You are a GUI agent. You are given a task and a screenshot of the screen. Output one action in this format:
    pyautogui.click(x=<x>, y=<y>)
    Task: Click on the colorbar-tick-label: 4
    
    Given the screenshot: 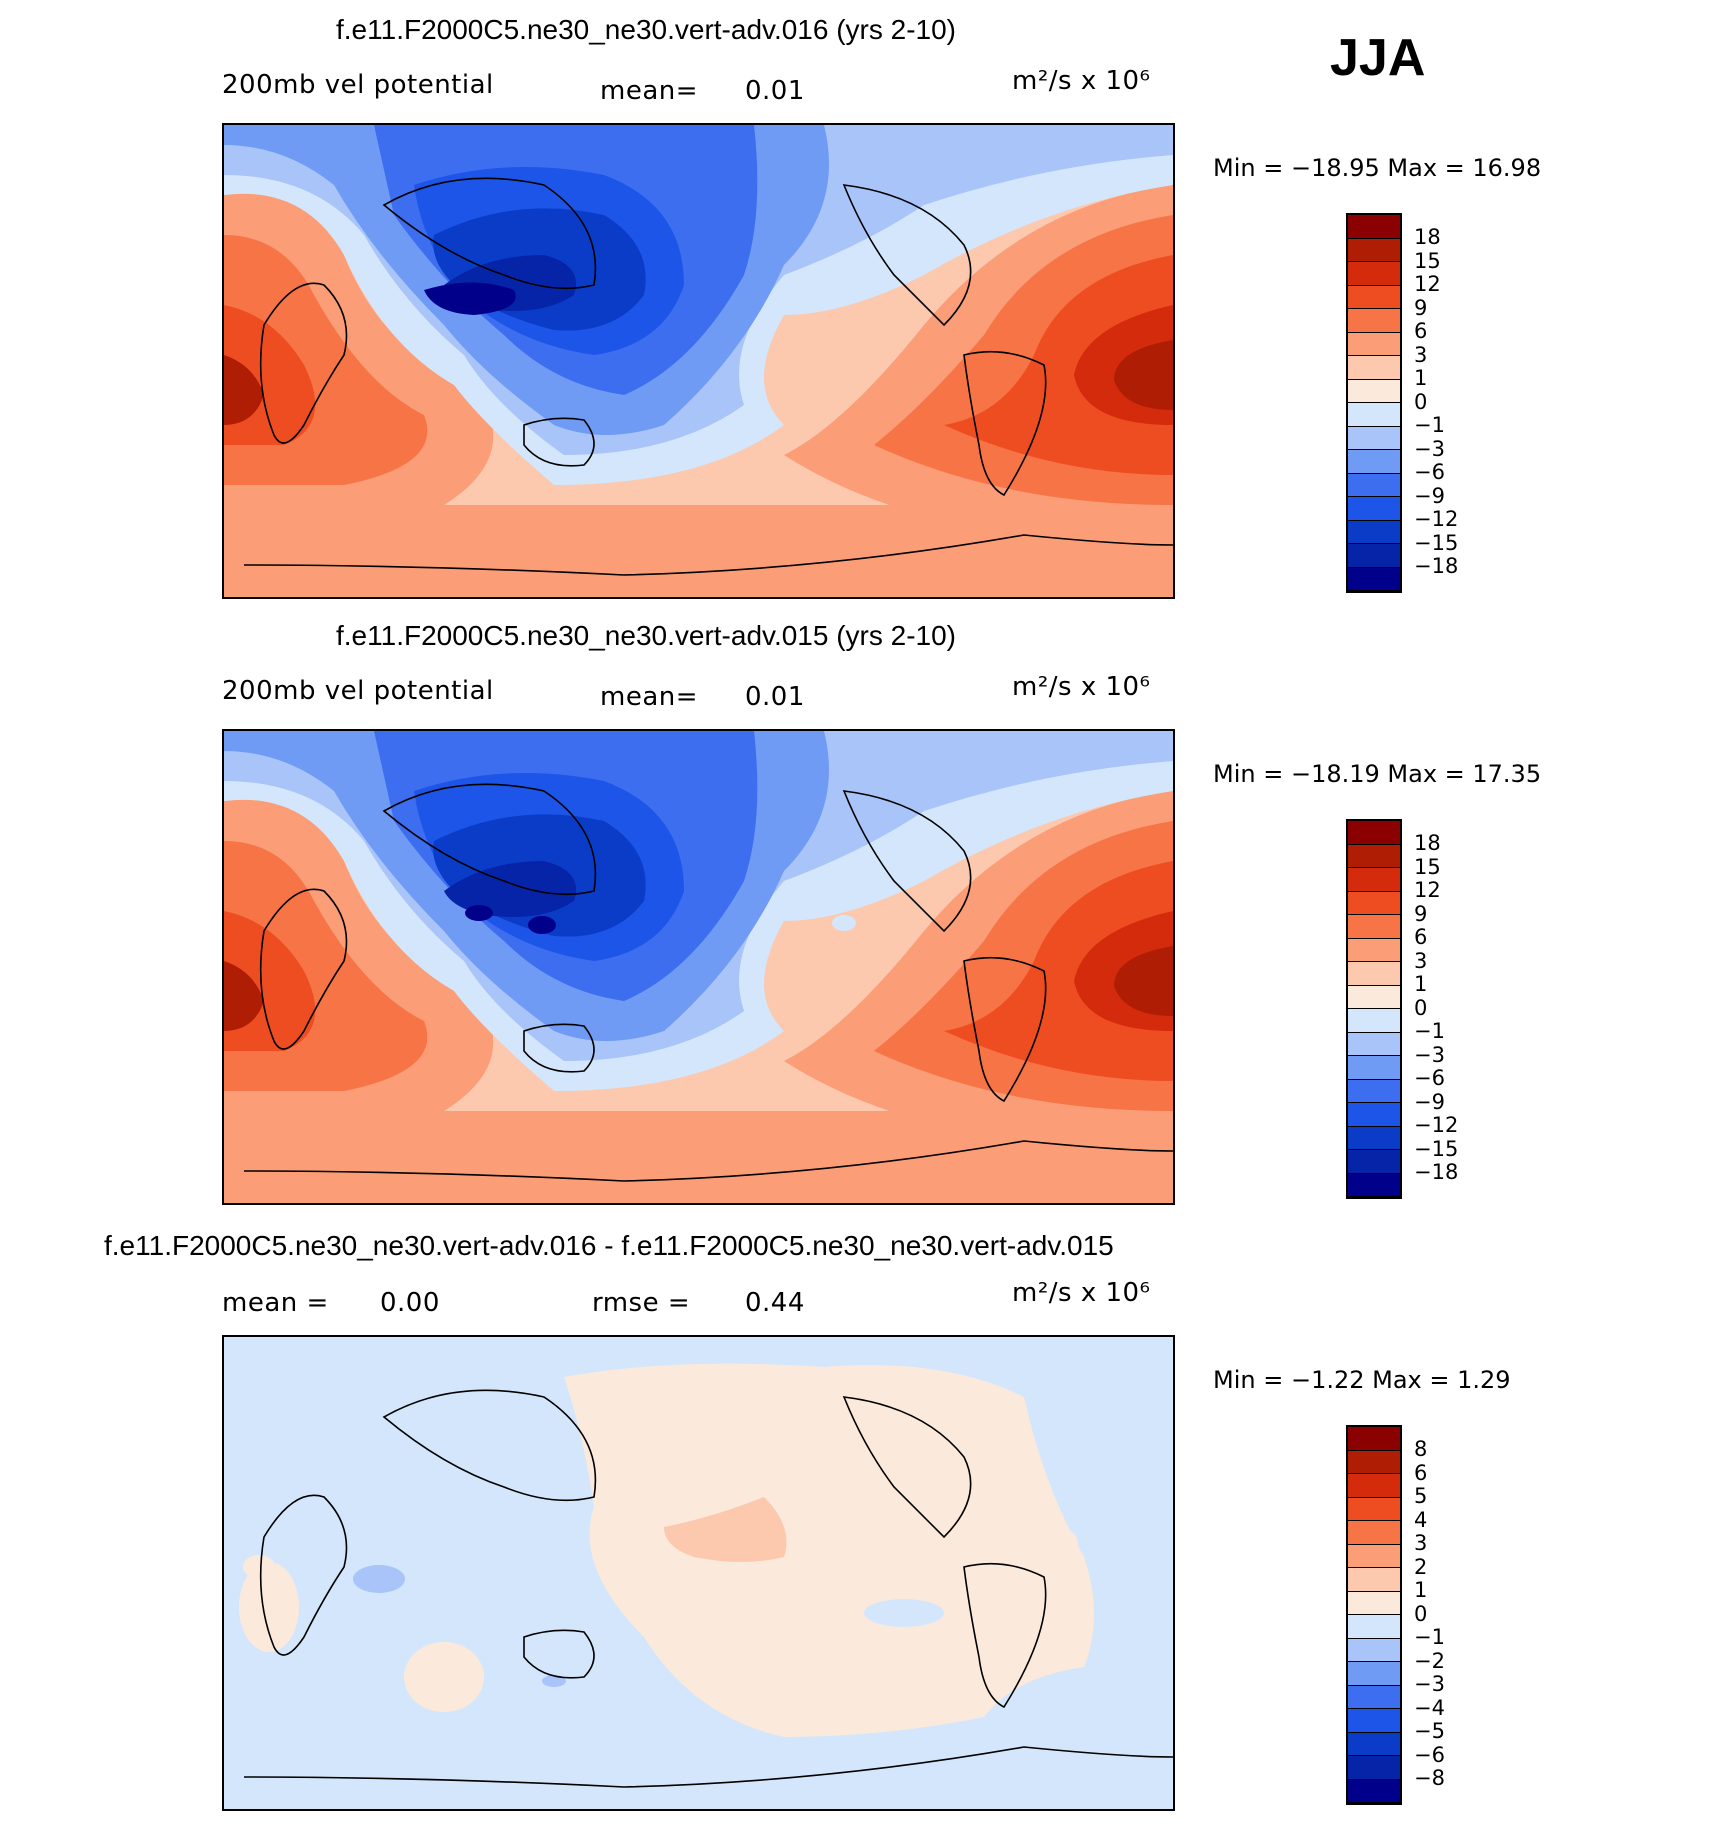 What is the action you would take?
    pyautogui.click(x=1421, y=1519)
    